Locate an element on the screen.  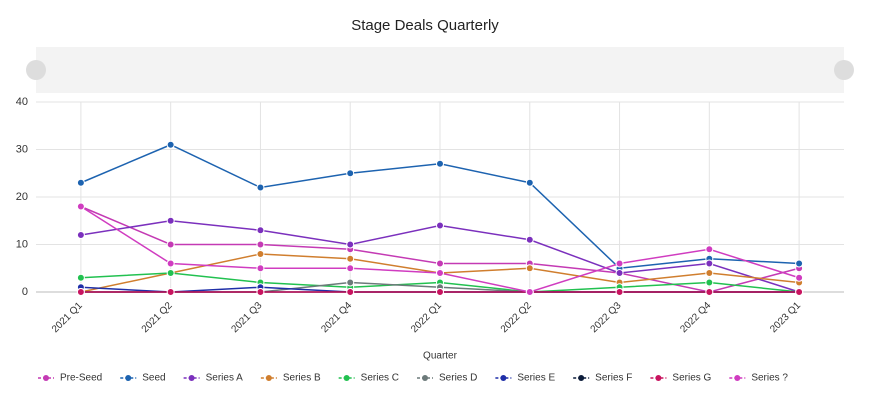
legend-label: Pre-Seed is located at coordinates (81, 378).